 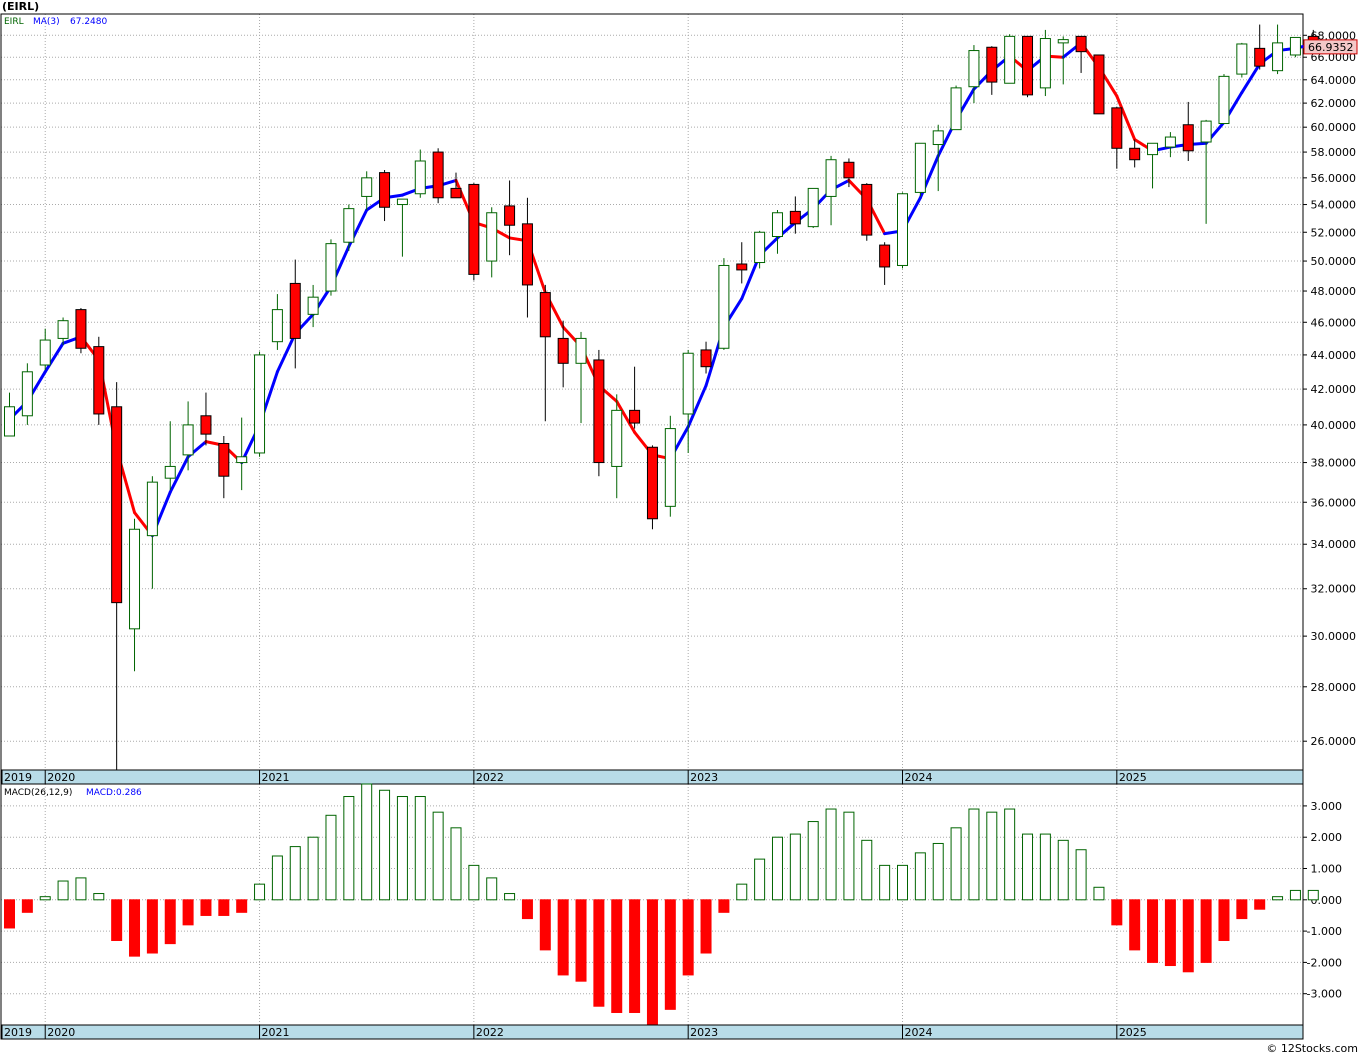 I want to click on macd-year-label: 2024, so click(x=919, y=1032).